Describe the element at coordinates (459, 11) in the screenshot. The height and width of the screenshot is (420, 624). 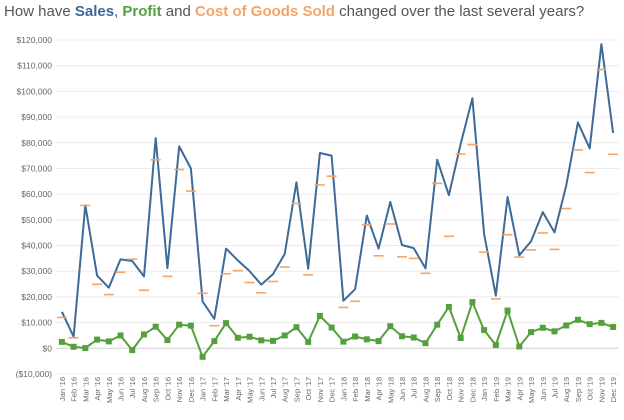
I see `title-suffix: changed over the last several years?` at that location.